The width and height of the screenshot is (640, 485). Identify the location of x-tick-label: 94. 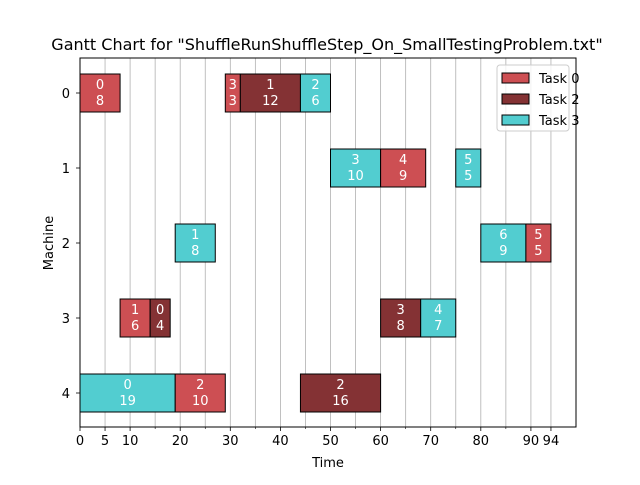
(551, 441).